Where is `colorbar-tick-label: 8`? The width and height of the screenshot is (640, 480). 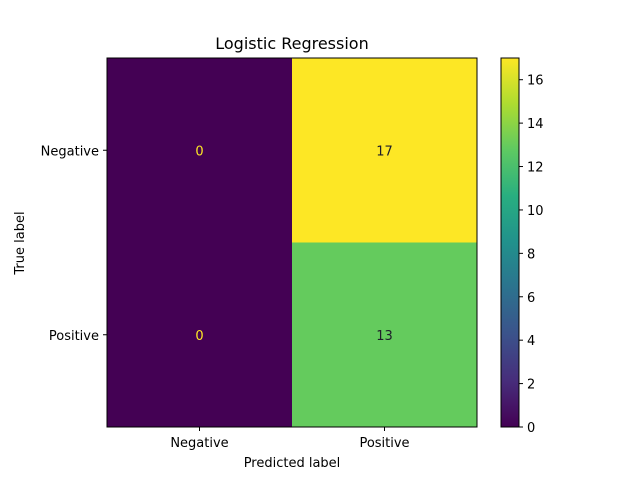 colorbar-tick-label: 8 is located at coordinates (531, 254).